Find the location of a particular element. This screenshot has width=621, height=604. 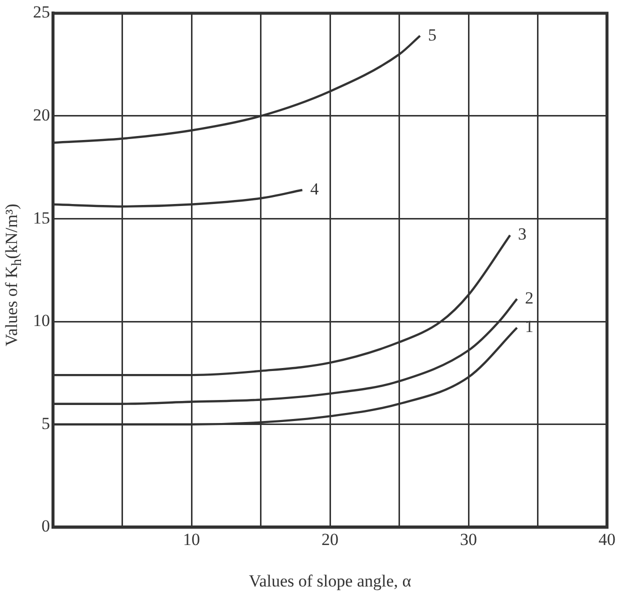

y-tick-label: 15 is located at coordinates (41, 218).